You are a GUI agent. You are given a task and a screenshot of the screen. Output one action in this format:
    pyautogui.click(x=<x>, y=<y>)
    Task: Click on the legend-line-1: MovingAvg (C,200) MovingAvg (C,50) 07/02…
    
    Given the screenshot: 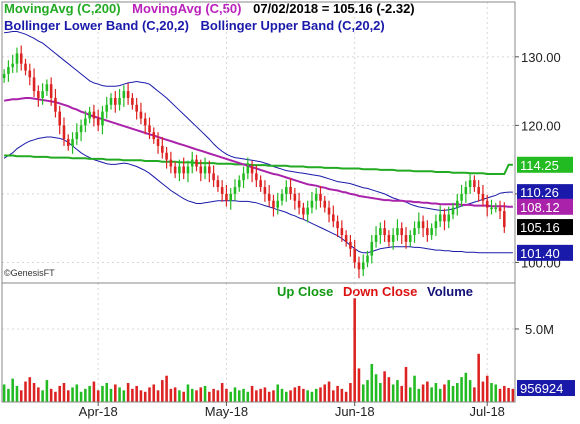 What is the action you would take?
    pyautogui.click(x=209, y=8)
    